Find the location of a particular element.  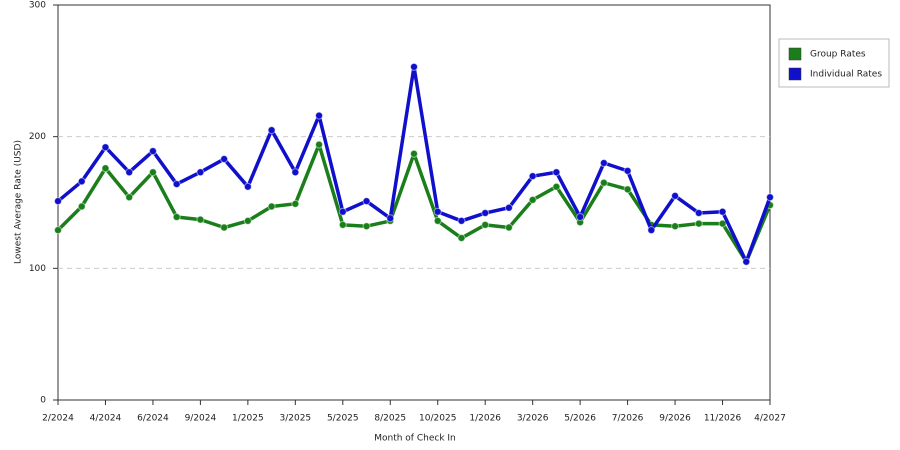

x-tick-label: 3/2026 is located at coordinates (533, 419).